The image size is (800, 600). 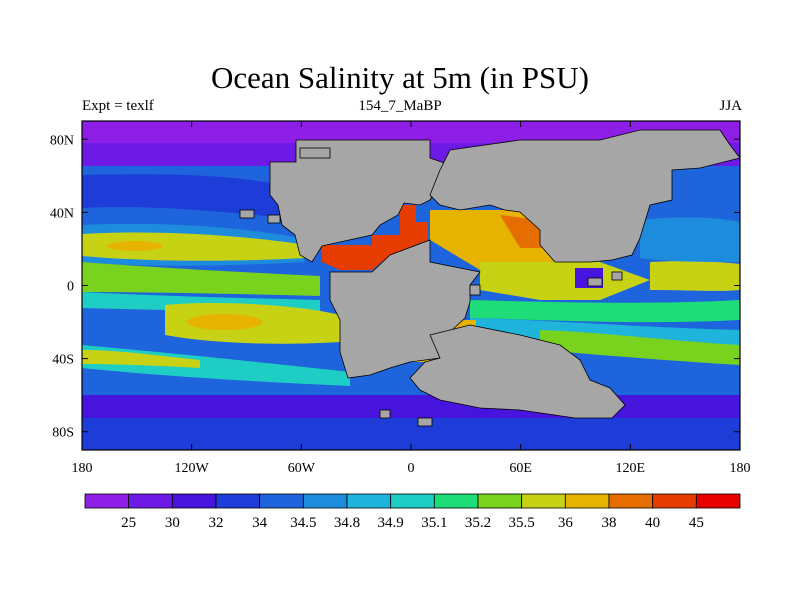 I want to click on indian-gyre-band, so click(x=640, y=347).